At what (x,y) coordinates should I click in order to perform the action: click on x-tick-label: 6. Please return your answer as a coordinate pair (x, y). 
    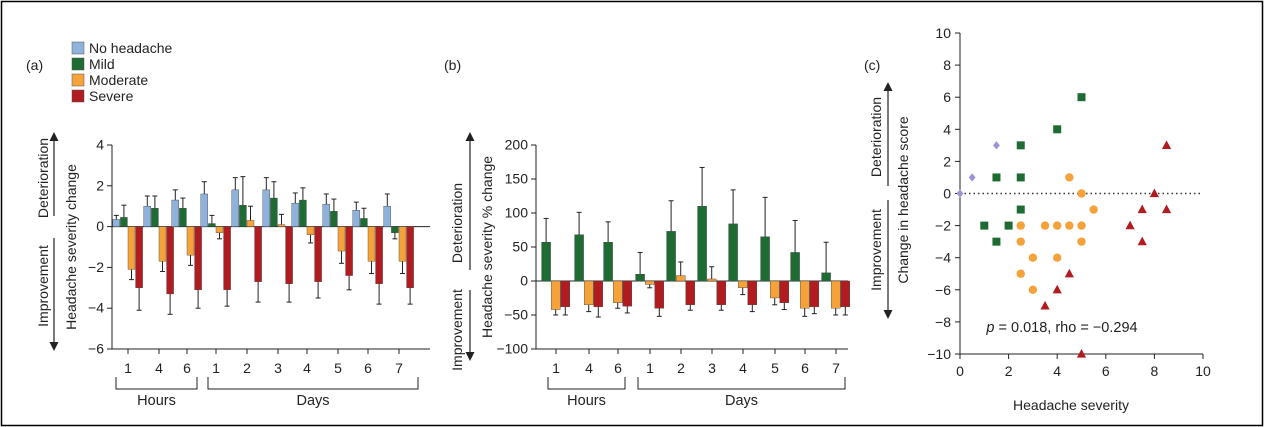
    Looking at the image, I should click on (618, 368).